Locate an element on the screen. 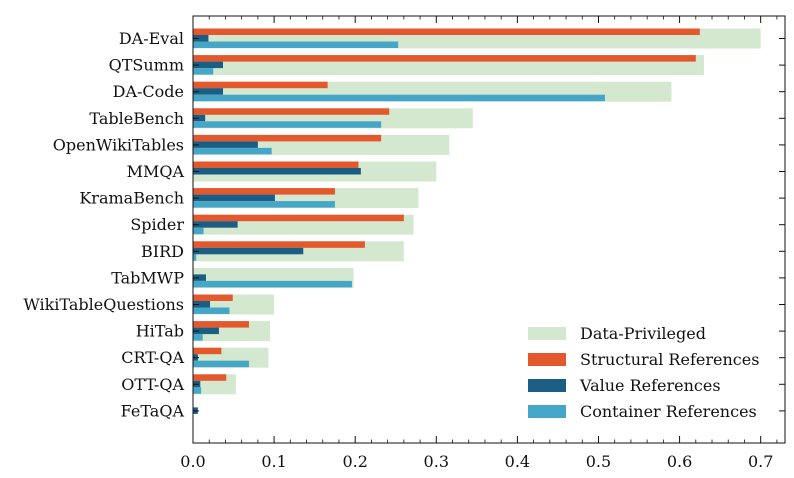  bar-container-references-kramabench is located at coordinates (264, 204).